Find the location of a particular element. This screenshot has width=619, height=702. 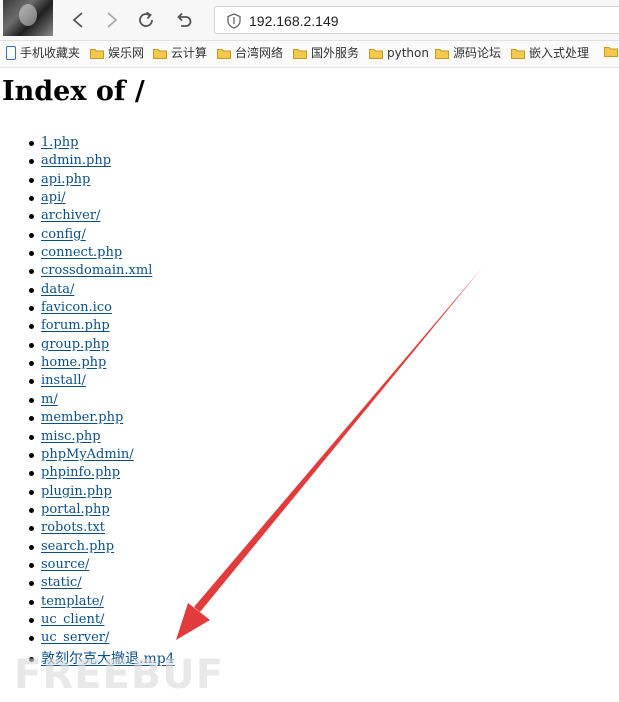

list-item: robots.txt is located at coordinates (102, 528).